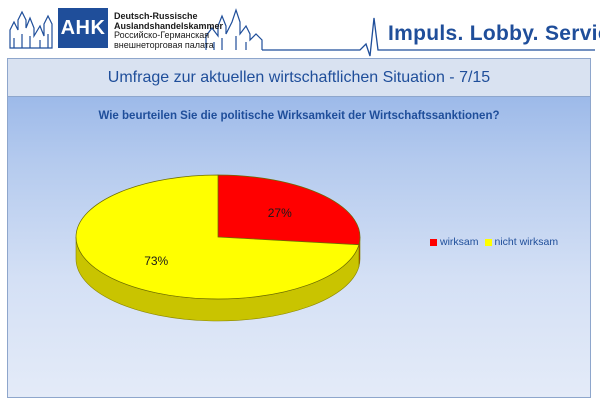  Describe the element at coordinates (169, 25) in the screenshot. I see `org-name-line: Auslandshandelskammer` at that location.